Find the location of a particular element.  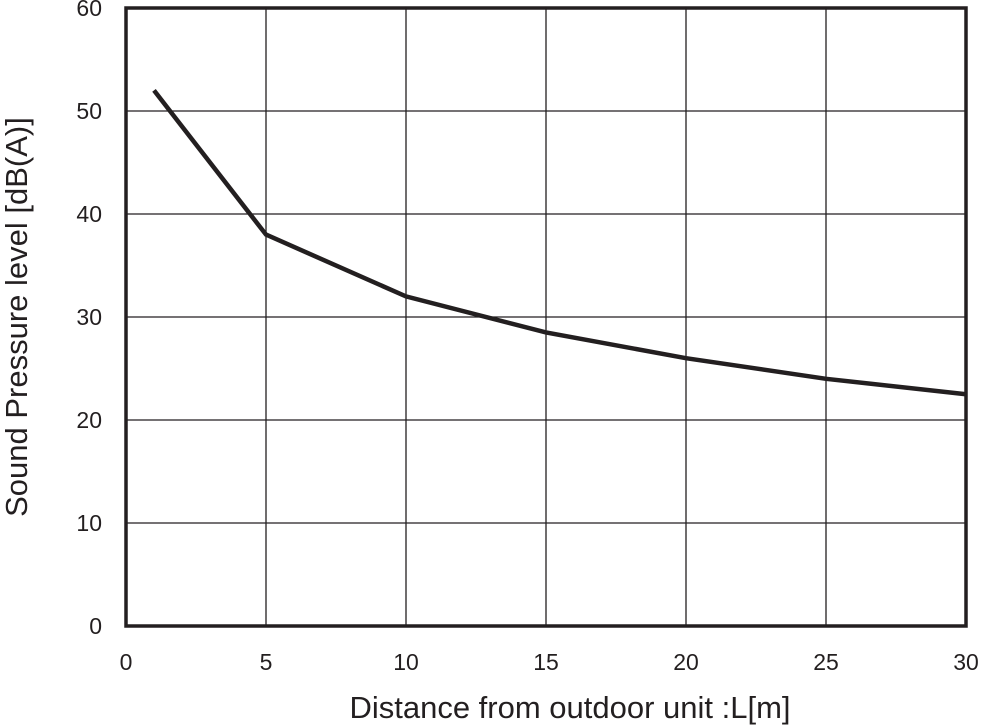

y-tick-label: 50 is located at coordinates (89, 111).